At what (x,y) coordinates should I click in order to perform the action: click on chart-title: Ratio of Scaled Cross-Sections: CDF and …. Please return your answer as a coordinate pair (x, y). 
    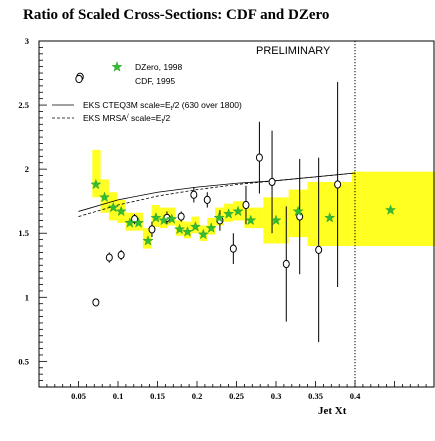
    Looking at the image, I should click on (176, 15).